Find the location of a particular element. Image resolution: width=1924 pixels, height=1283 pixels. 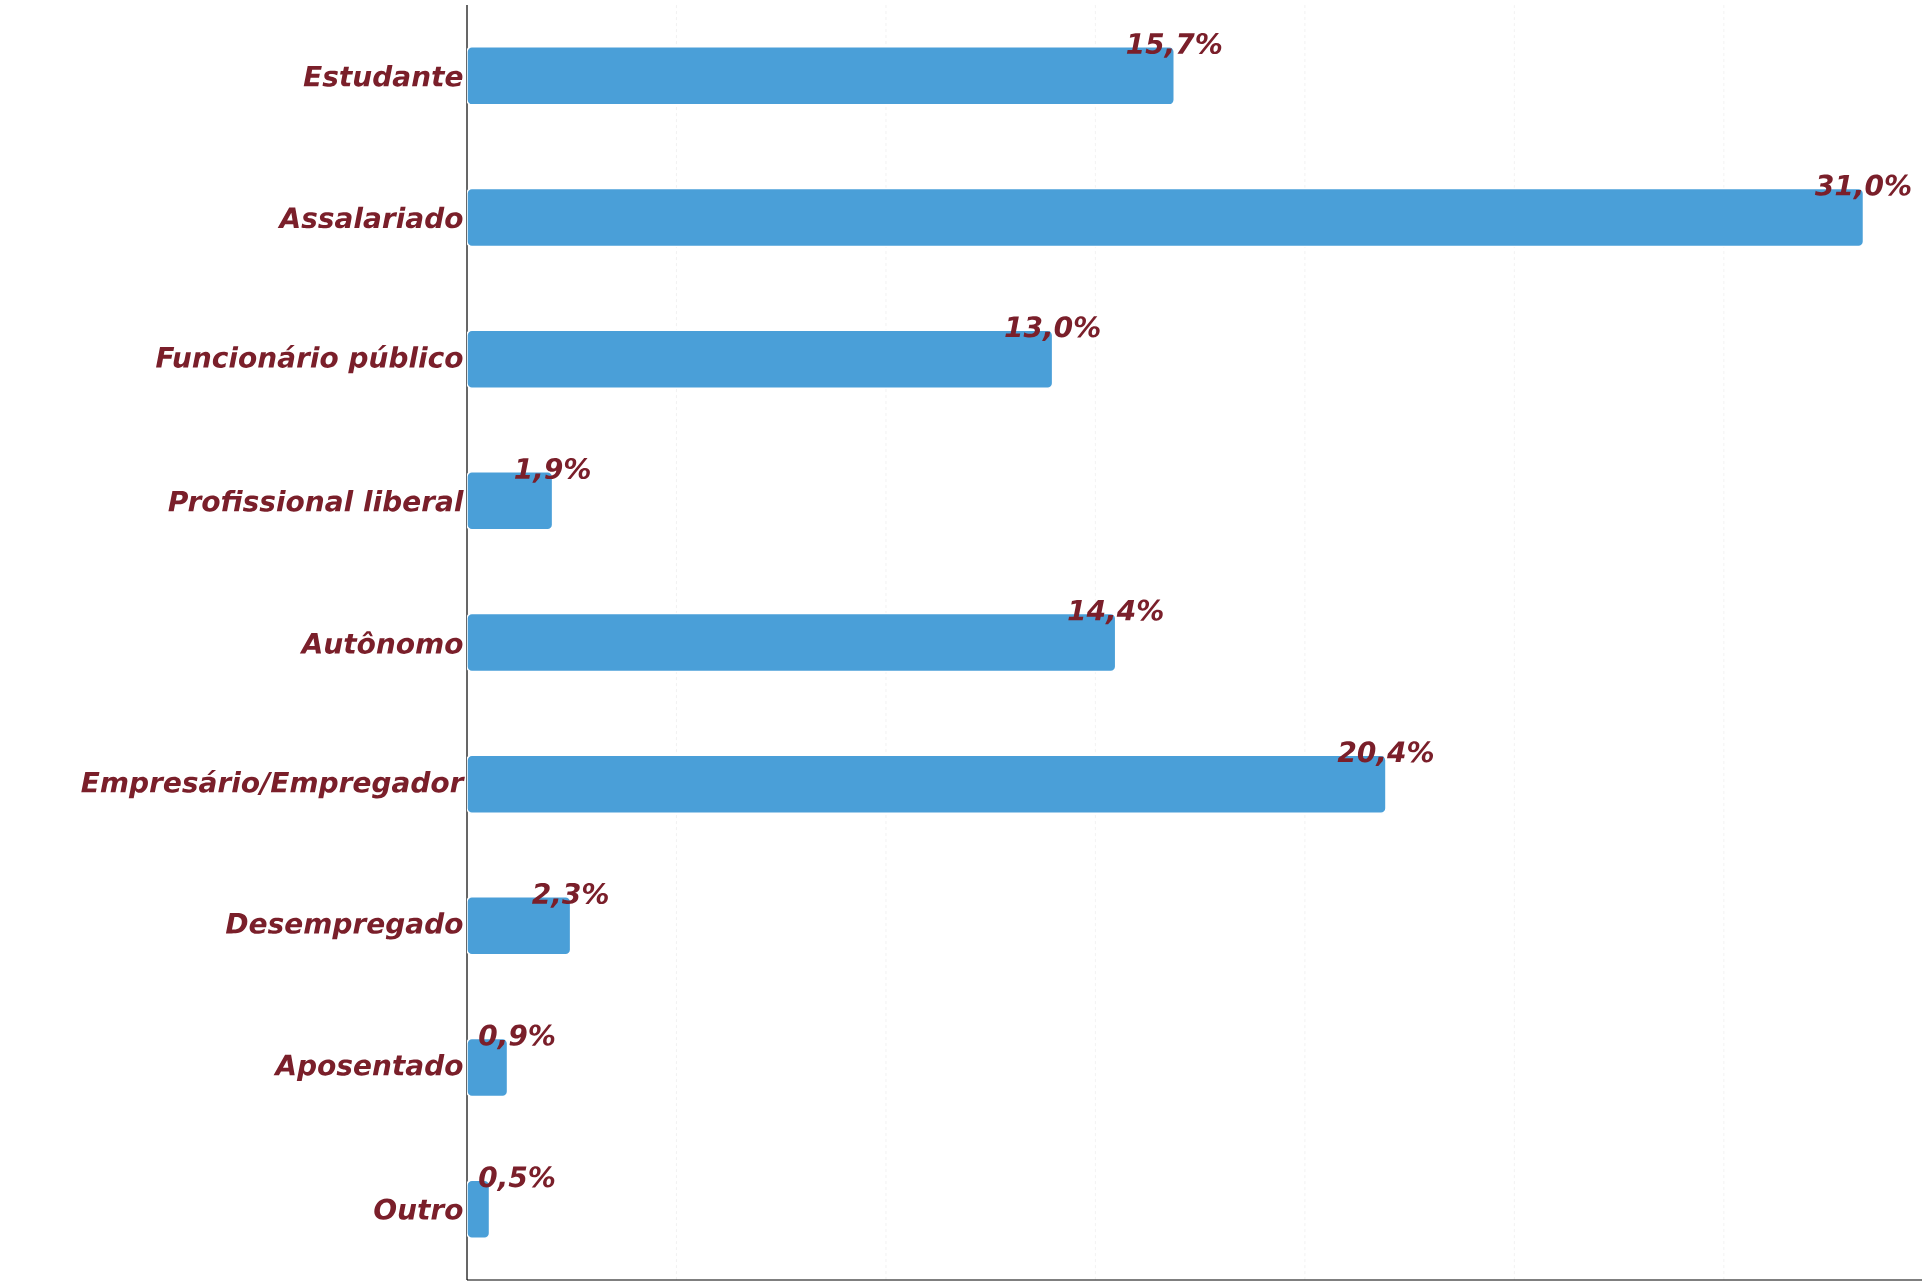

data-label: 1,9% is located at coordinates (552, 470).